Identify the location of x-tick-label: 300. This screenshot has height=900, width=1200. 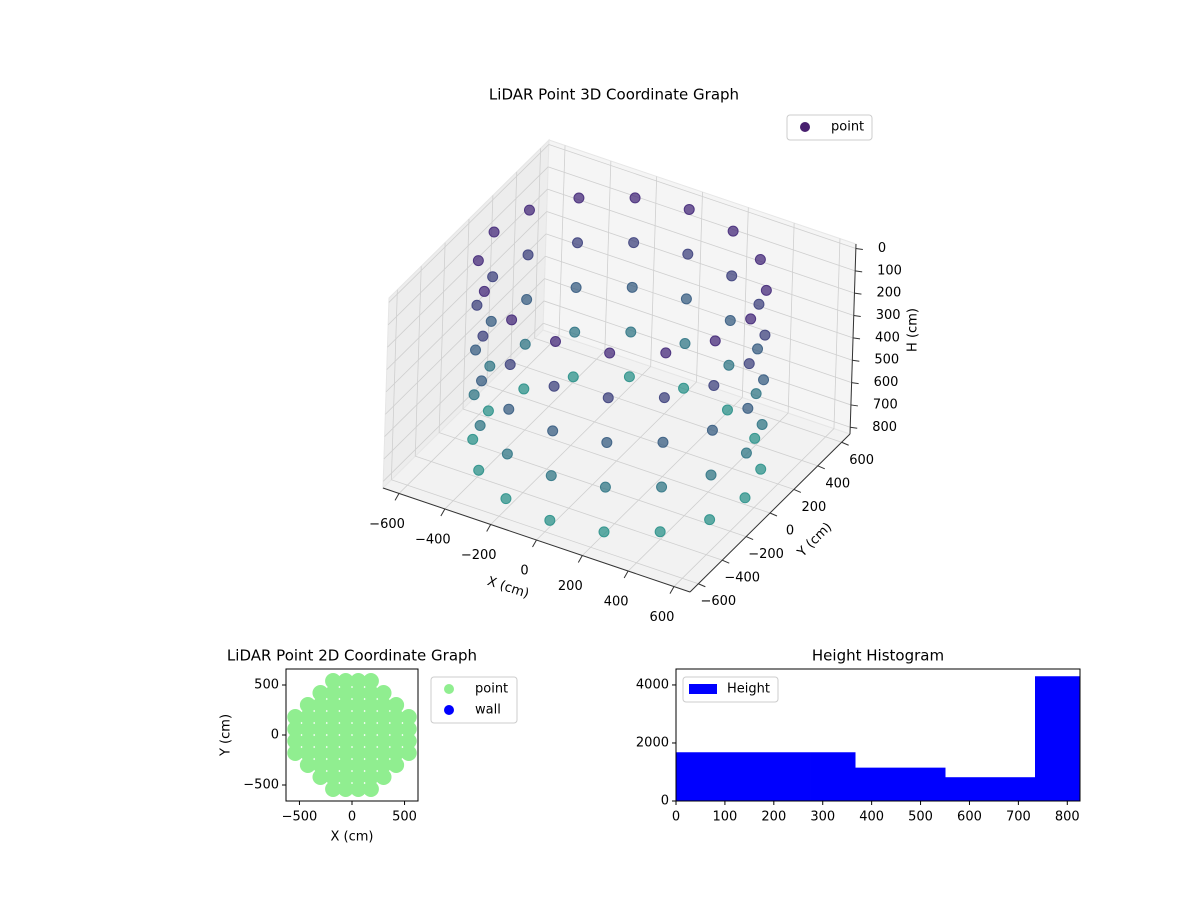
(822, 817).